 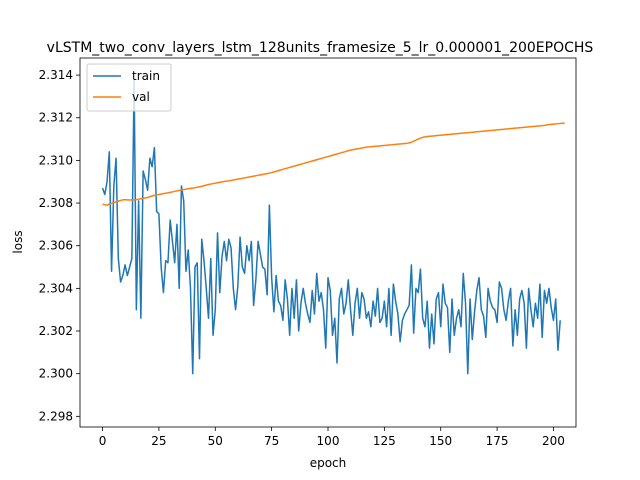 I want to click on series-line-val, so click(x=333, y=164).